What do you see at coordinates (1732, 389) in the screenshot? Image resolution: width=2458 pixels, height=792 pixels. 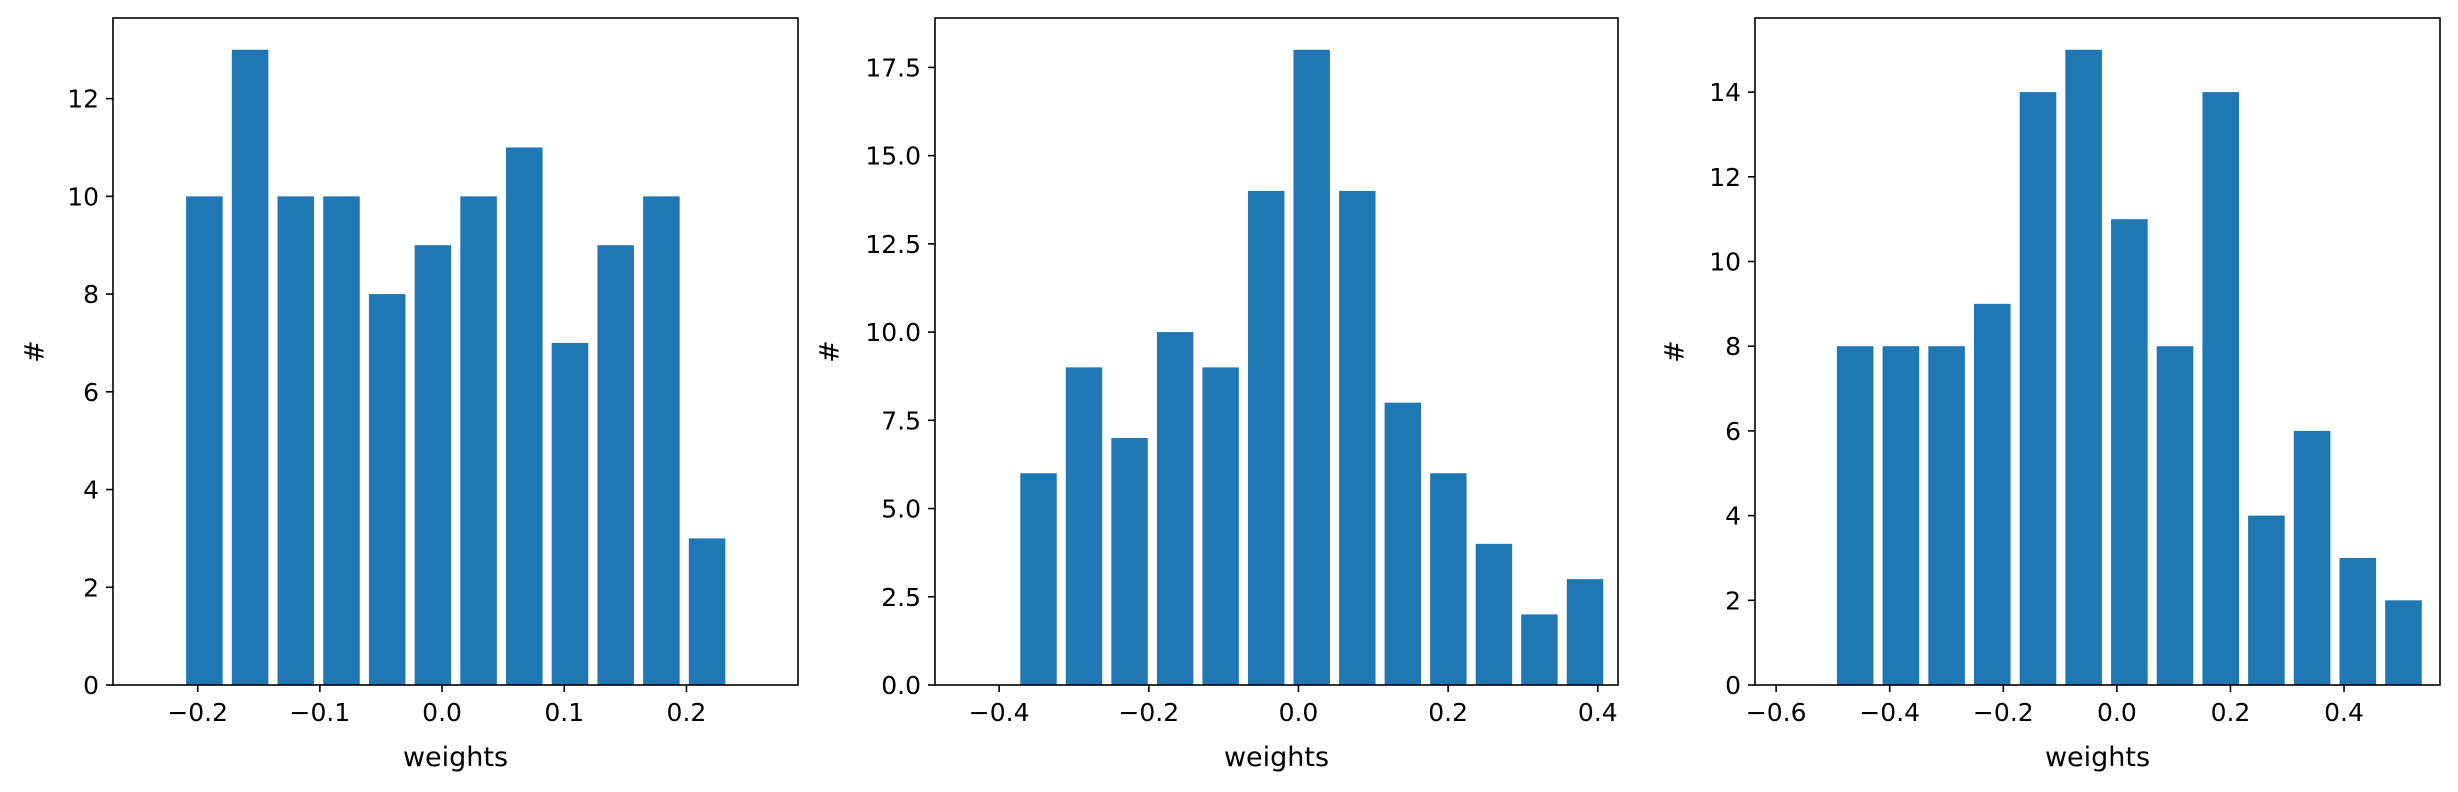 I see `y-axis: 0 2 4 6 8 10 12 14` at bounding box center [1732, 389].